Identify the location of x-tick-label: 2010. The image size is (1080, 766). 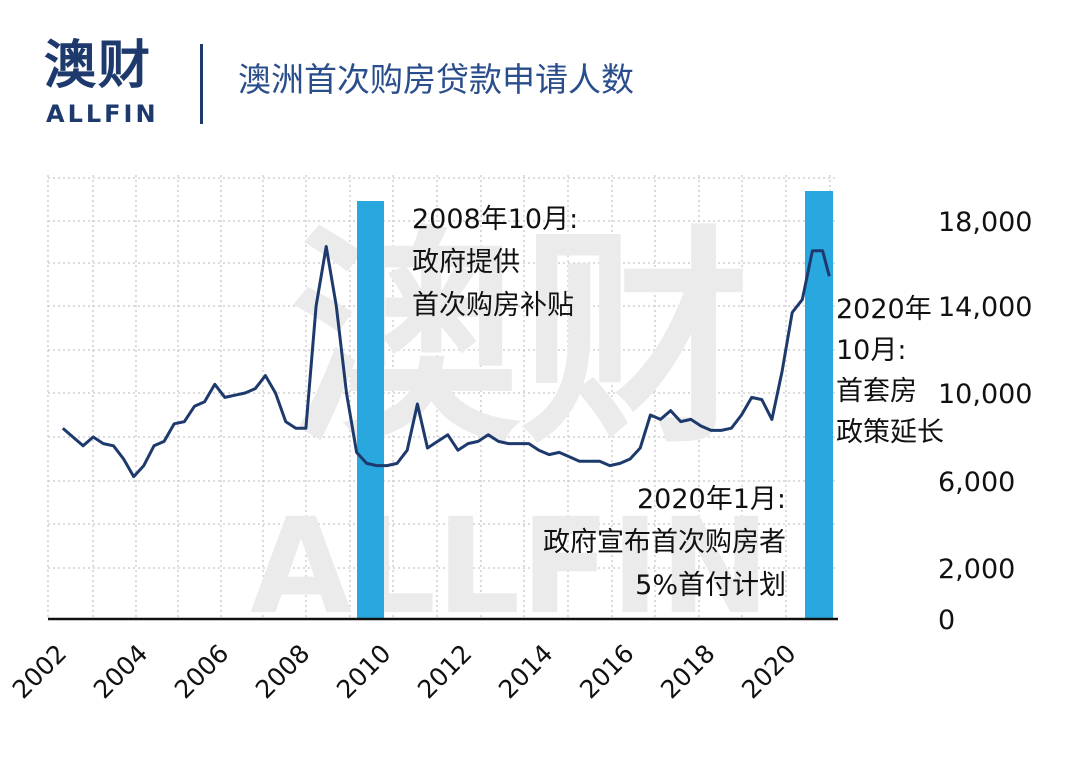
(363, 671).